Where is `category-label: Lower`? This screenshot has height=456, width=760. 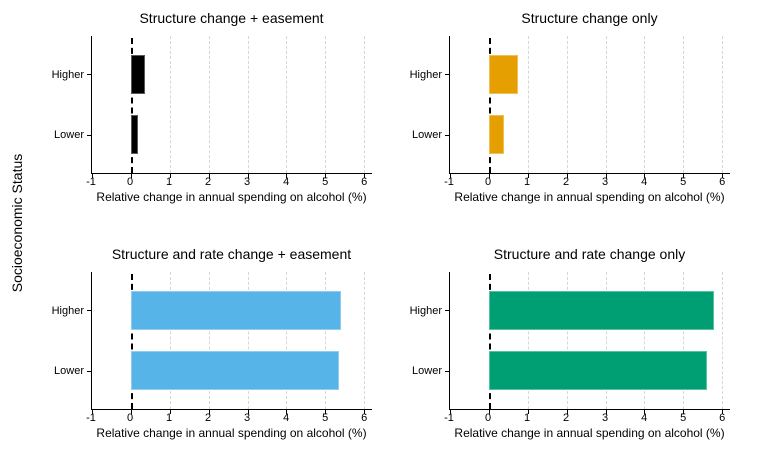
category-label: Lower is located at coordinates (69, 371).